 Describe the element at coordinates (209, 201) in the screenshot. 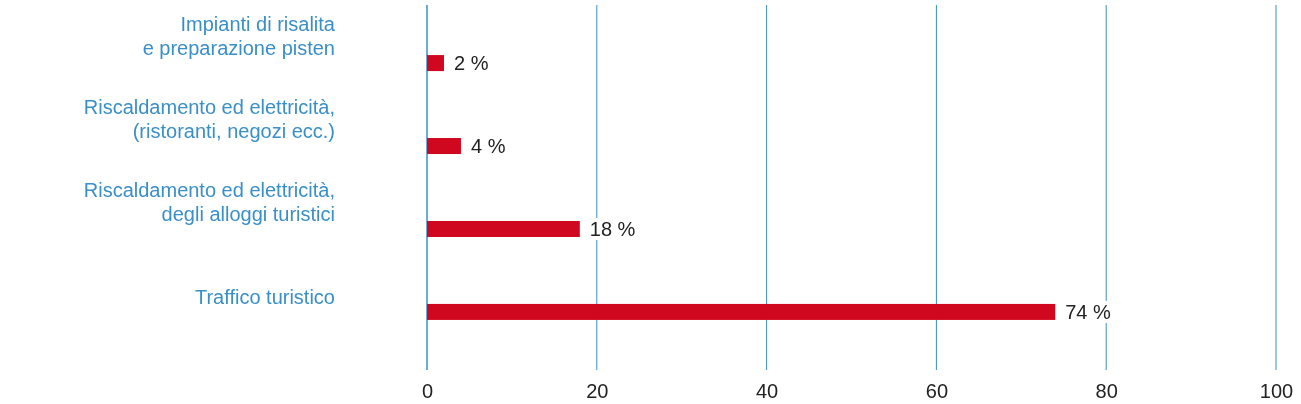

I see `y-tick-label: Riscaldamento ed elettricità, degli alloggi turistici` at that location.